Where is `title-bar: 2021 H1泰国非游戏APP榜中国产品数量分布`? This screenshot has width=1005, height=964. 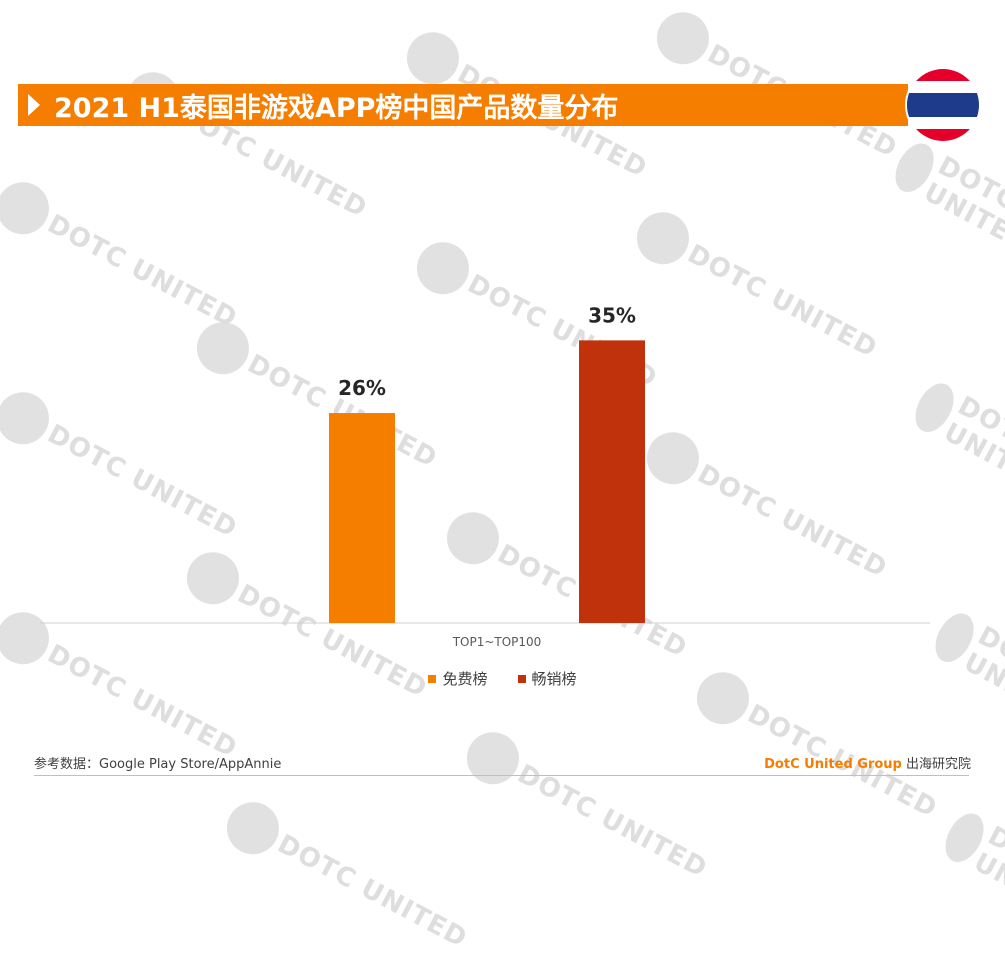 title-bar: 2021 H1泰国非游戏APP榜中国产品数量分布 is located at coordinates (463, 105).